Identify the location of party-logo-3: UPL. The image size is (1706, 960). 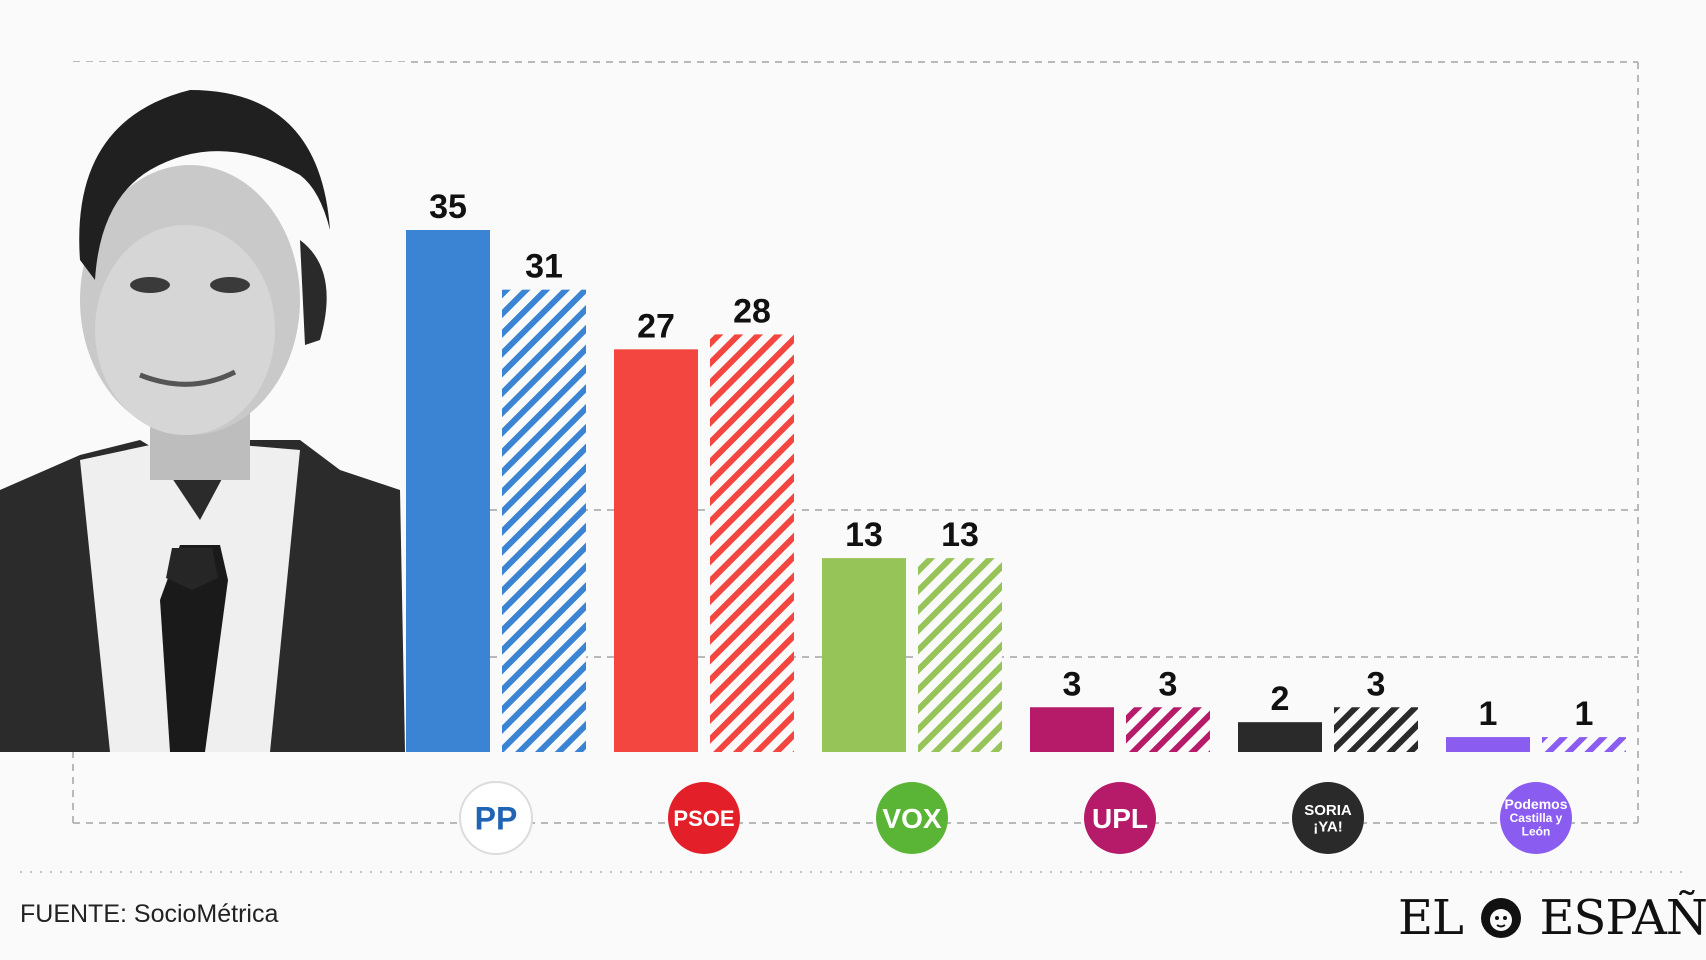
(1120, 818).